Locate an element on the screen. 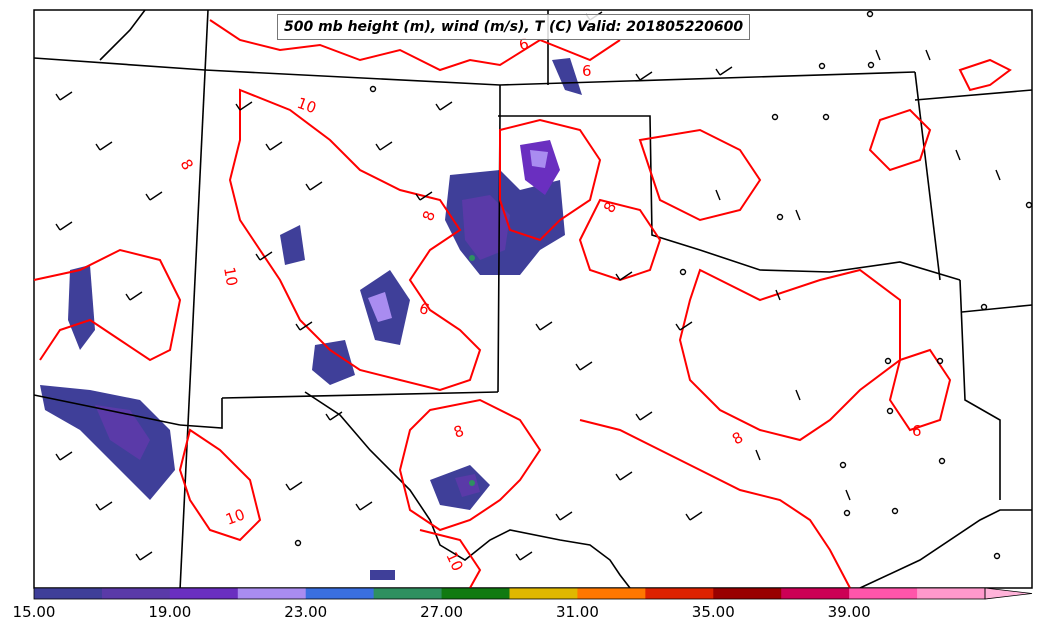 Image resolution: width=1041 pixels, height=633 pixels. border-az-nm is located at coordinates (194, 300).